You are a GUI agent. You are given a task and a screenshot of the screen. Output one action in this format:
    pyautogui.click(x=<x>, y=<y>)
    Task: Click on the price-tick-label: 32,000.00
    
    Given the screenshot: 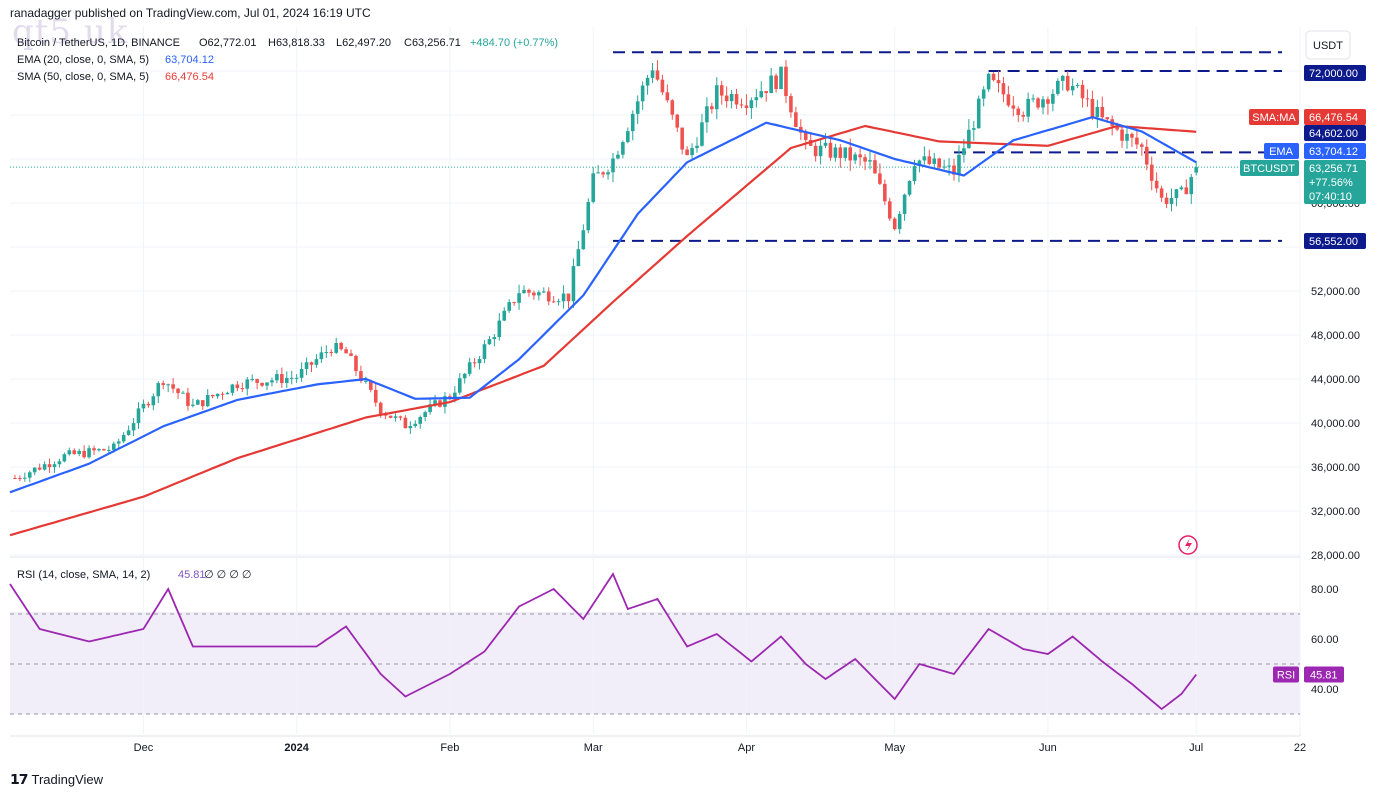 What is the action you would take?
    pyautogui.click(x=1335, y=512)
    